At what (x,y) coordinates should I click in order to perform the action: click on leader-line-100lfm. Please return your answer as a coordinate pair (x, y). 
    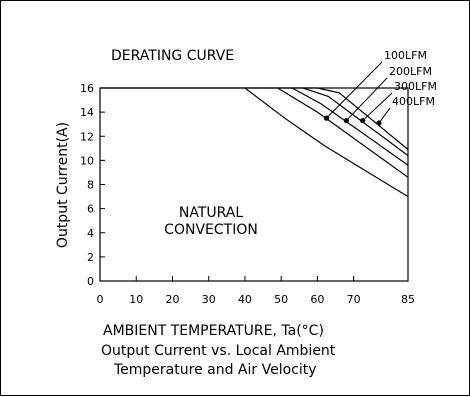
    Looking at the image, I should click on (354, 90).